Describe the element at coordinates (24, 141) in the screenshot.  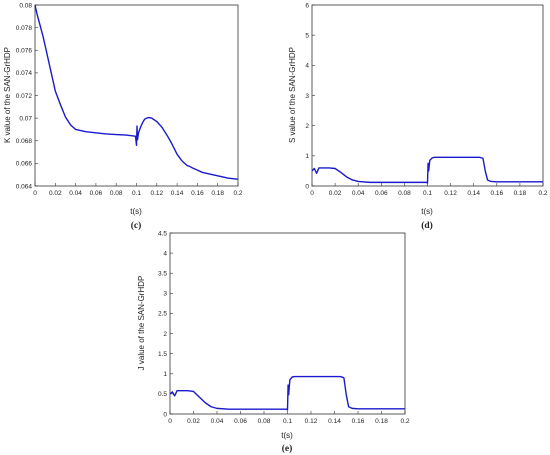
I see `panel-c-ytick-label: 0.068` at that location.